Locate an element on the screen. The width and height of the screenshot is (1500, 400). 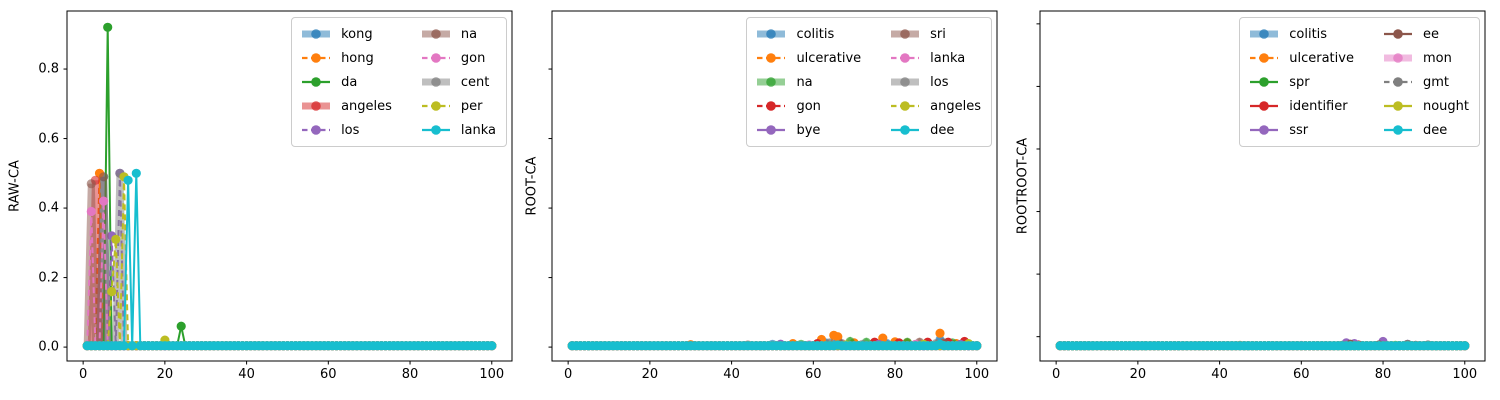
legend-item-kong: kong is located at coordinates (346, 34).